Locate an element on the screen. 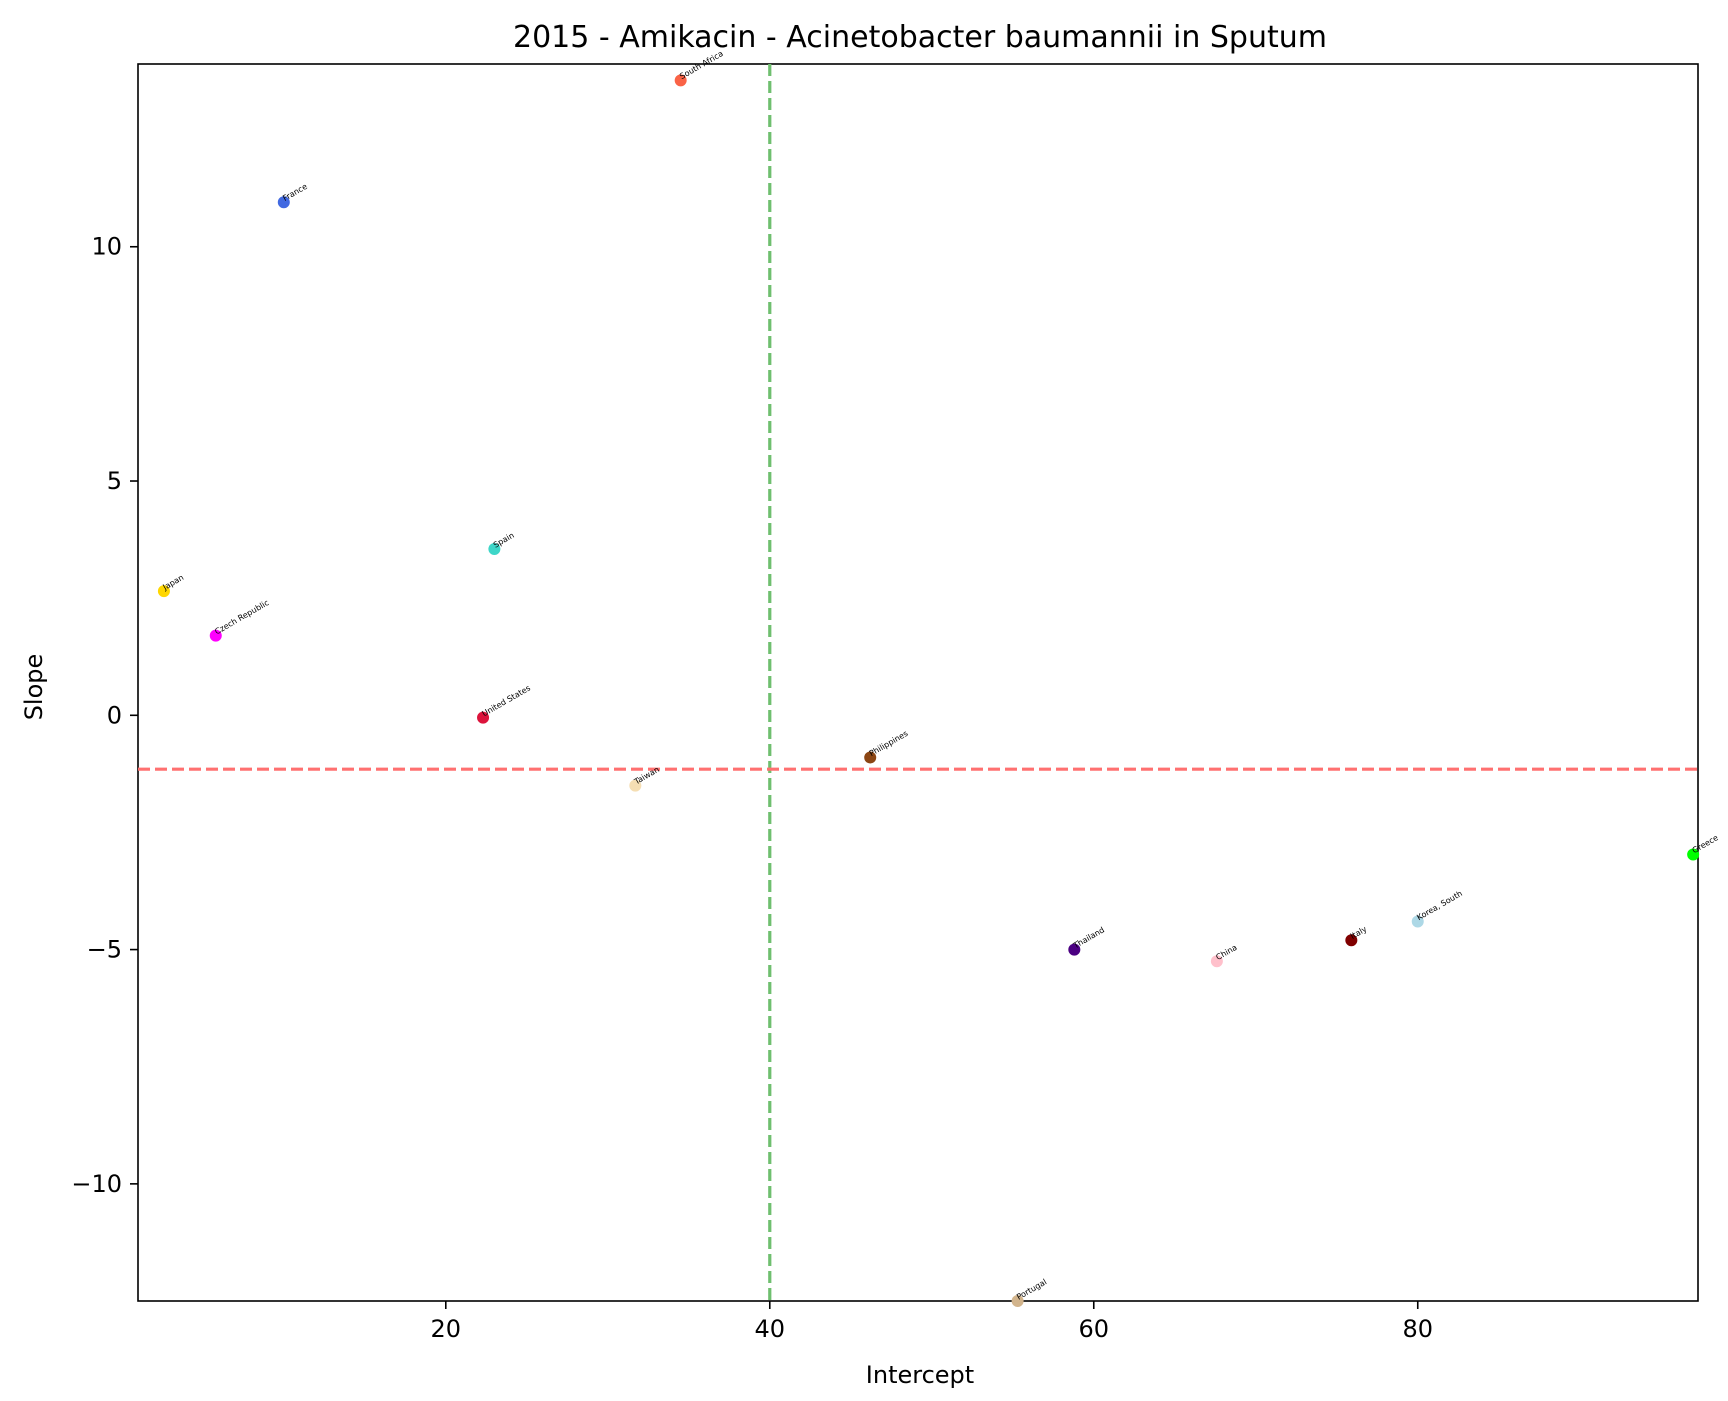  y-axis-ticks: −10 −5 0 5 10 is located at coordinates (104, 715).